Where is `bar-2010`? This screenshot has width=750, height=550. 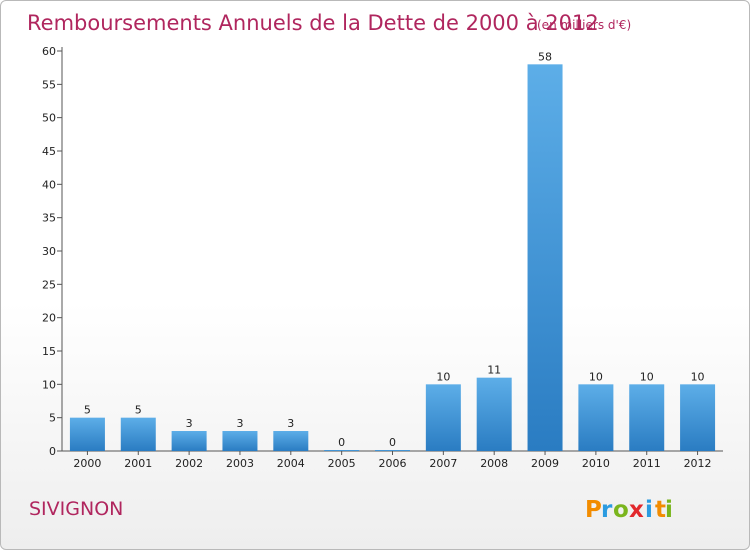
bar-2010 is located at coordinates (596, 417).